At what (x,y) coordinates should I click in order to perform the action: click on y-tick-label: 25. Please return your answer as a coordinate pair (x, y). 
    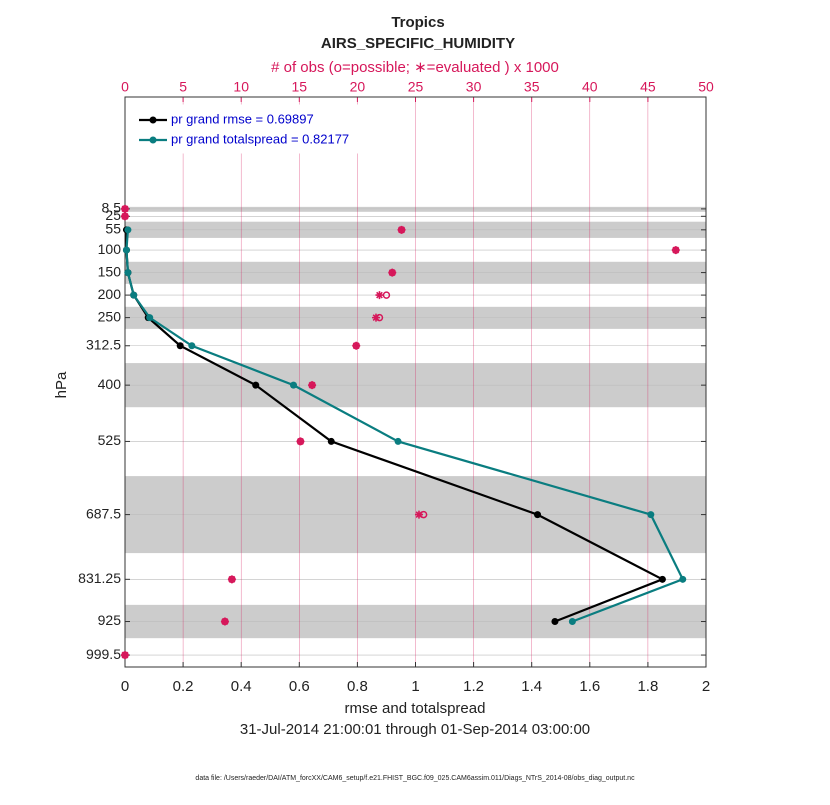
    Looking at the image, I should click on (113, 215).